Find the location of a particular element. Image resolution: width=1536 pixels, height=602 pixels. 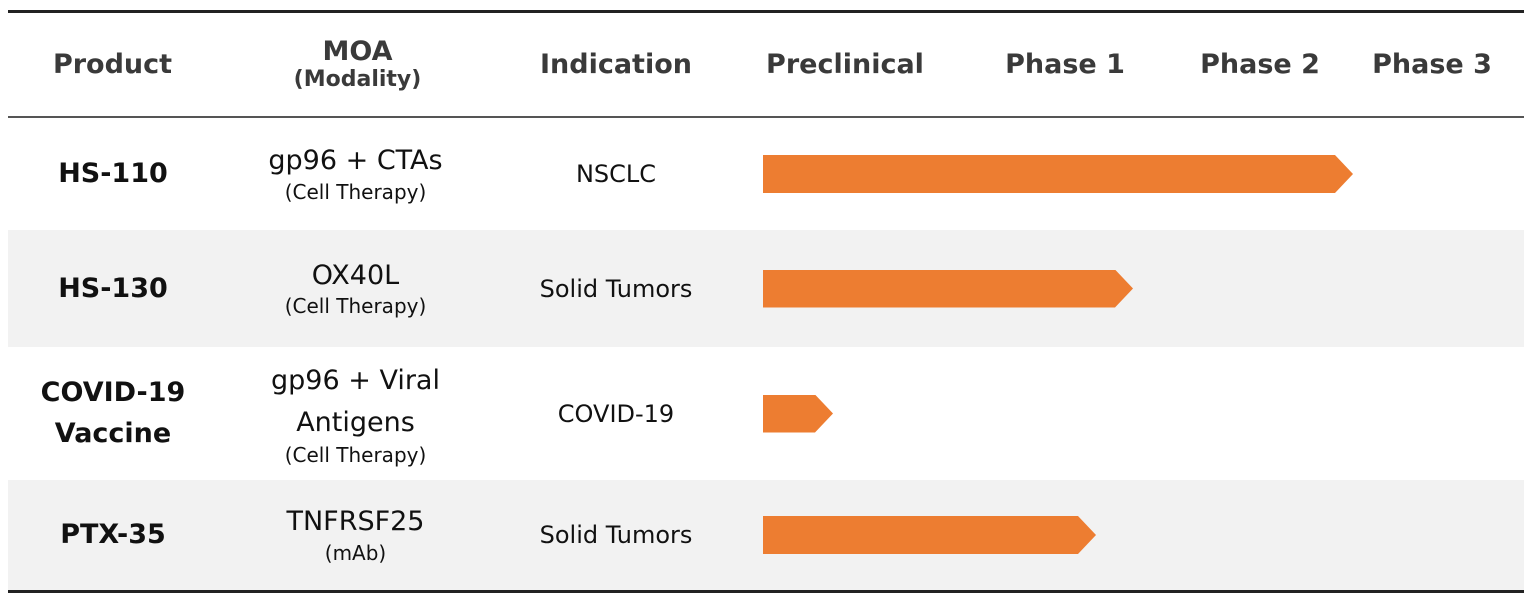

header-phase: Phase 2 is located at coordinates (1260, 64).